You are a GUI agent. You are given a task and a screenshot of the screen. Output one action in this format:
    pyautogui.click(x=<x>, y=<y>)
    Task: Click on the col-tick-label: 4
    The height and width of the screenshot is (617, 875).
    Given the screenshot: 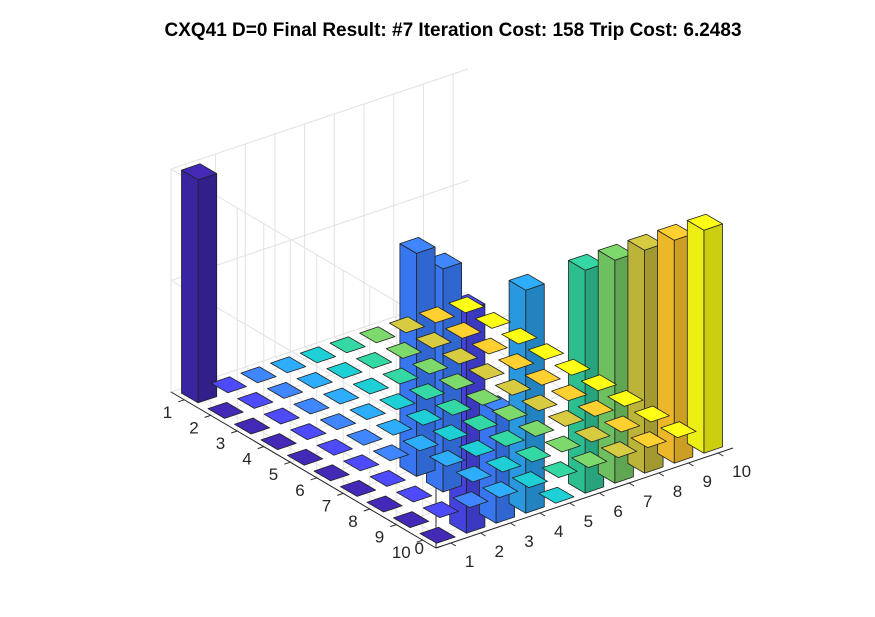 What is the action you would take?
    pyautogui.click(x=558, y=531)
    